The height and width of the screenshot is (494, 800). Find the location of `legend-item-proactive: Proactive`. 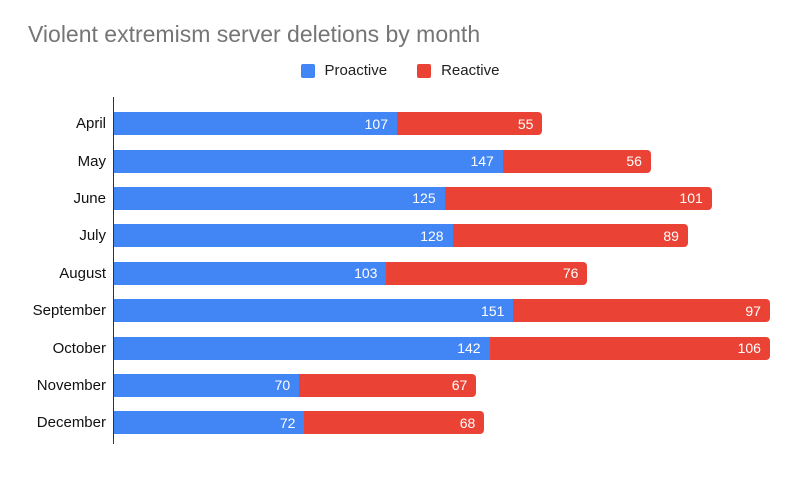

legend-item-proactive: Proactive is located at coordinates (344, 70).